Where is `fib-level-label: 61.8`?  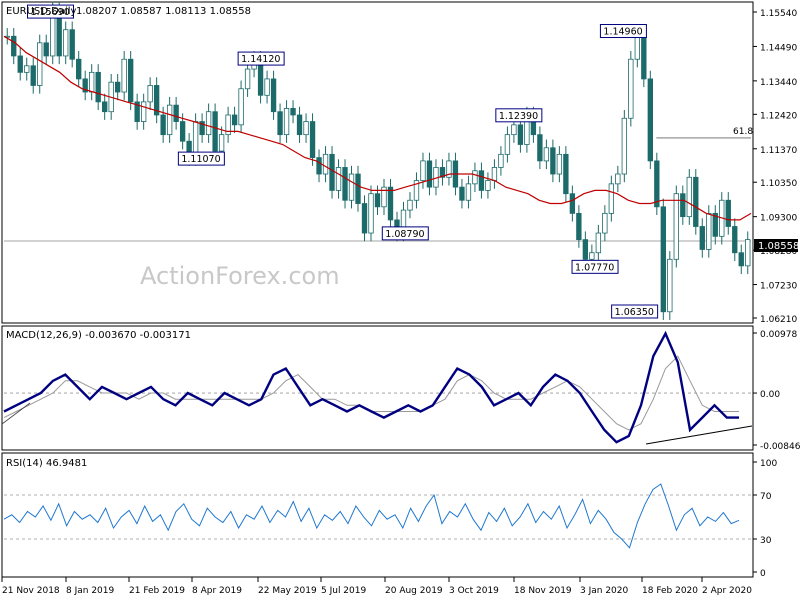
fib-level-label: 61.8 is located at coordinates (743, 132).